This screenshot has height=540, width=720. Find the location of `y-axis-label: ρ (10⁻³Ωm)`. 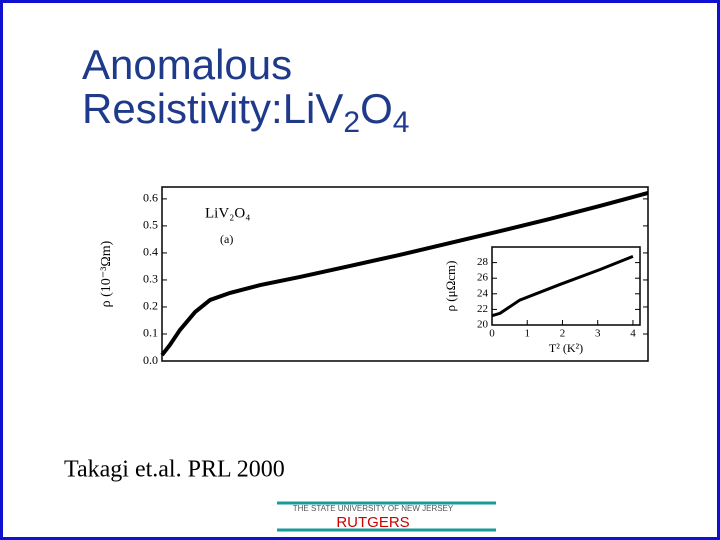

y-axis-label: ρ (10⁻³Ωm) is located at coordinates (106, 273).